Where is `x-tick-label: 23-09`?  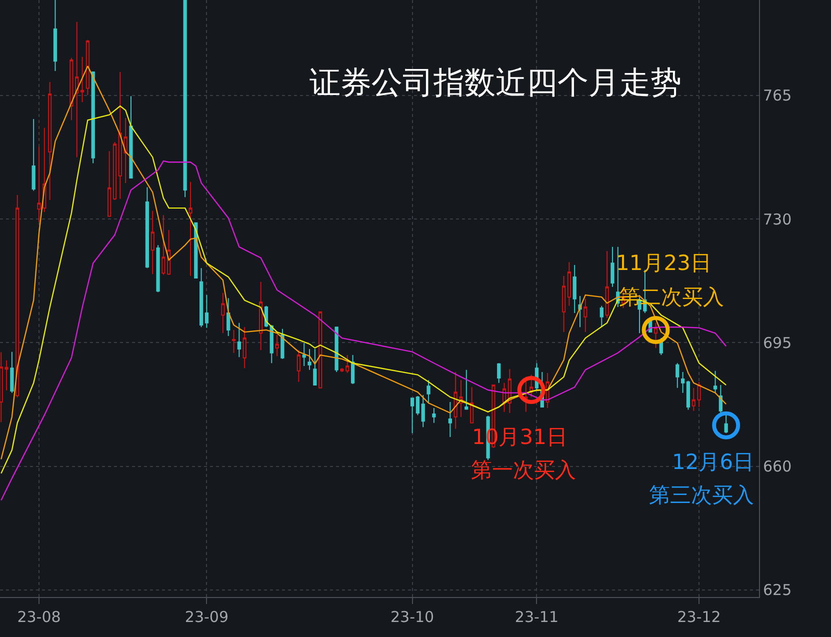 x-tick-label: 23-09 is located at coordinates (206, 617).